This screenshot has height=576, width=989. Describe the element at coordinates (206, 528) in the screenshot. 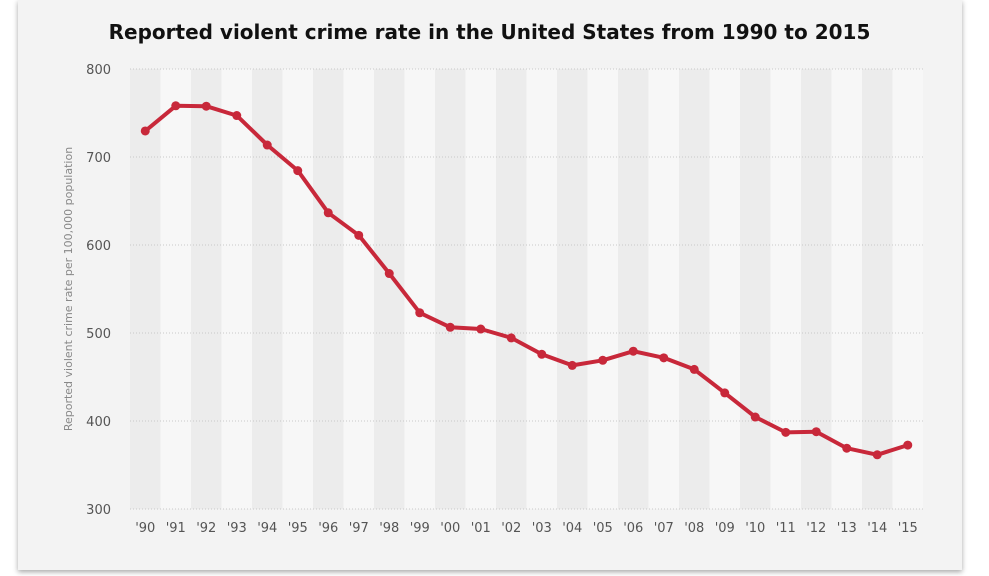

I see `x-tick-label: '92` at that location.